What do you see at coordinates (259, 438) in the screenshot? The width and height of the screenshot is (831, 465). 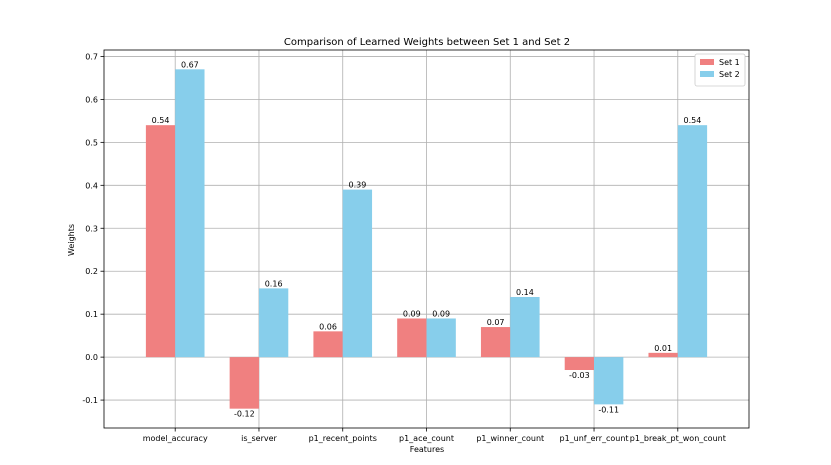 I see `x-tick-label: is_server` at bounding box center [259, 438].